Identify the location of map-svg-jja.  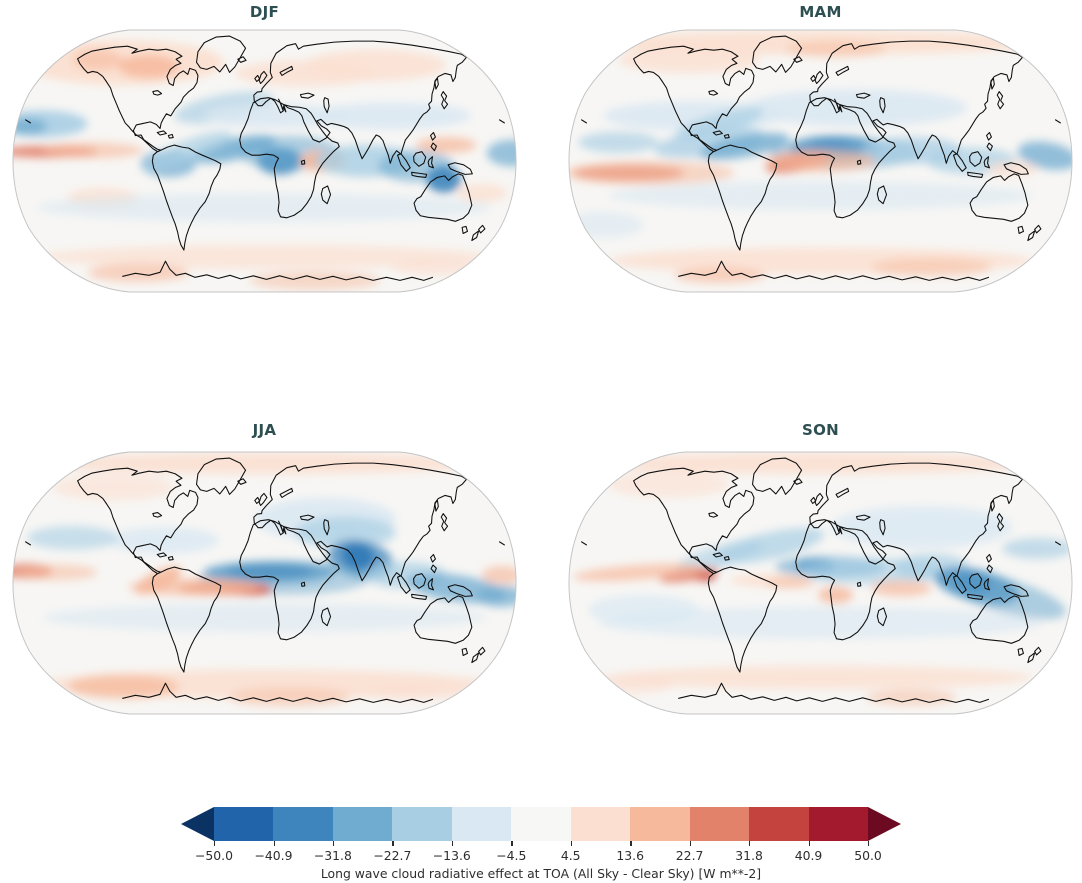
(264, 583).